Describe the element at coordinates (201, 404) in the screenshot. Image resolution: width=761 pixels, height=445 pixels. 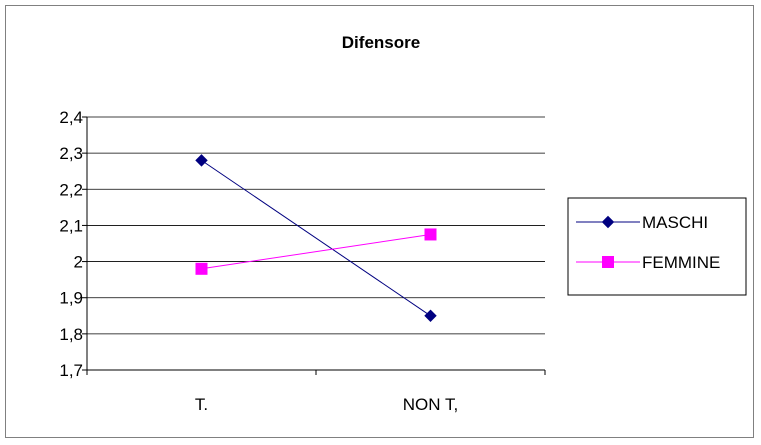
I see `x-tick-label: T.` at that location.